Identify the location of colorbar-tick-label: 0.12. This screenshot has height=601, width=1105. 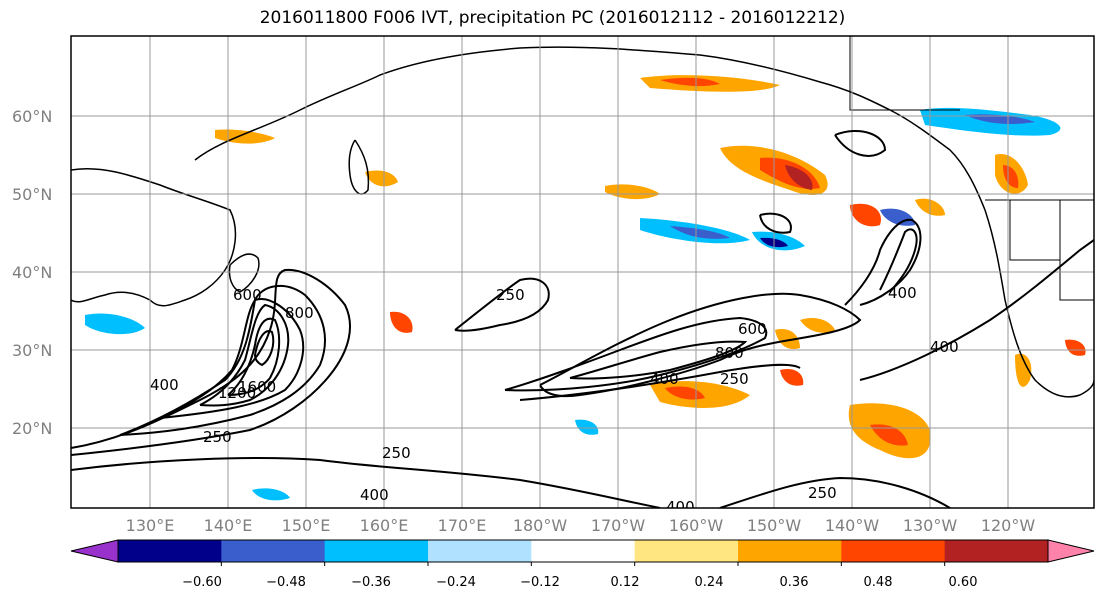
(625, 582).